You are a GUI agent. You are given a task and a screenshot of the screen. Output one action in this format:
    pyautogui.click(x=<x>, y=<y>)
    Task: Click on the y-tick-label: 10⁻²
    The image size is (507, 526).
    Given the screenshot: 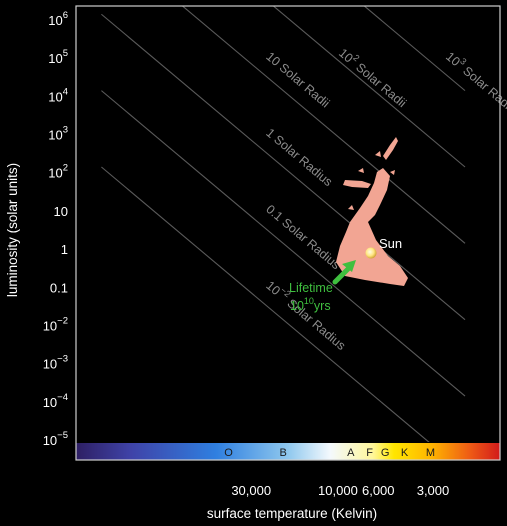 What is the action you would take?
    pyautogui.click(x=55, y=324)
    